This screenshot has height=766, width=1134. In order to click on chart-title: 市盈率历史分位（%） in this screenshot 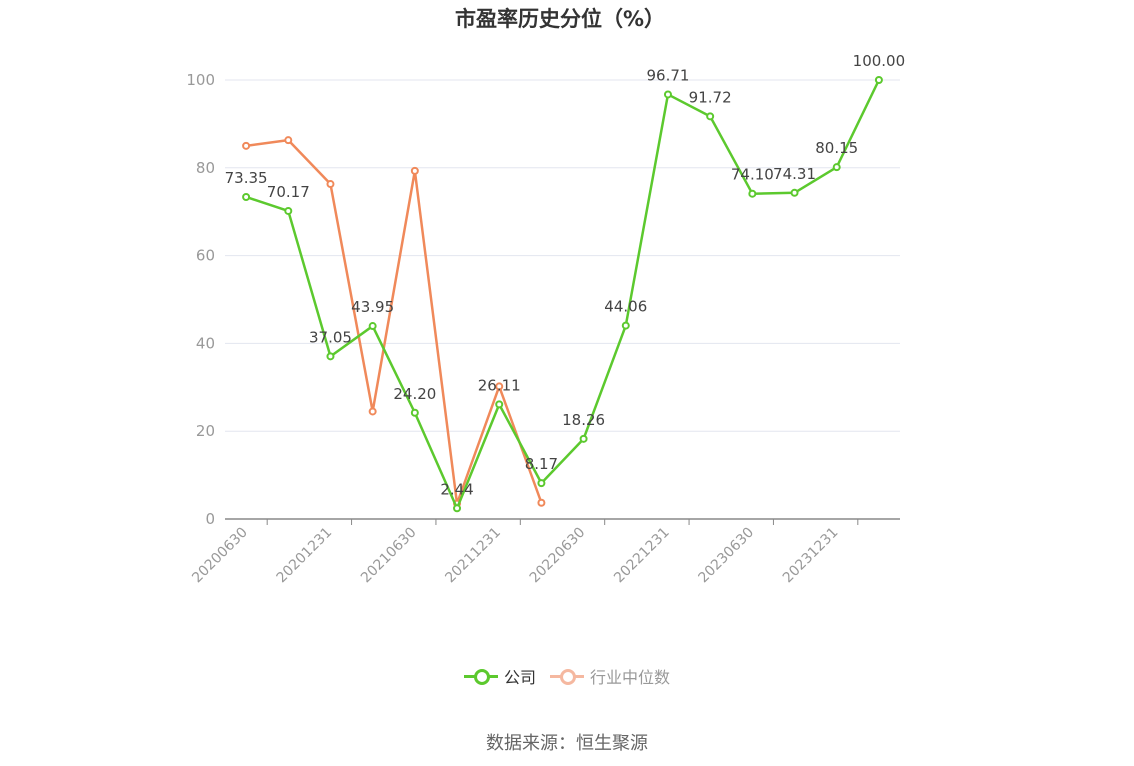, I will do `click(560, 19)`.